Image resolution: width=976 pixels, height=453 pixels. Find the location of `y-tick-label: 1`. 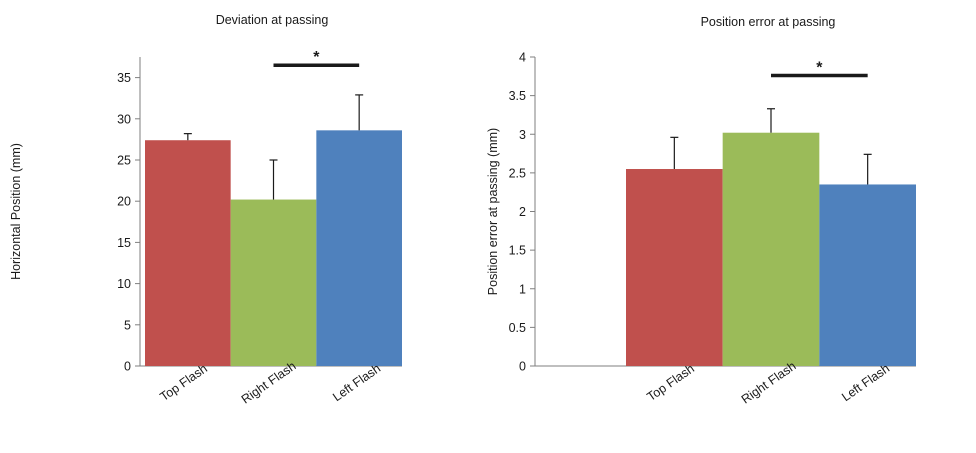

y-tick-label: 1 is located at coordinates (522, 289).